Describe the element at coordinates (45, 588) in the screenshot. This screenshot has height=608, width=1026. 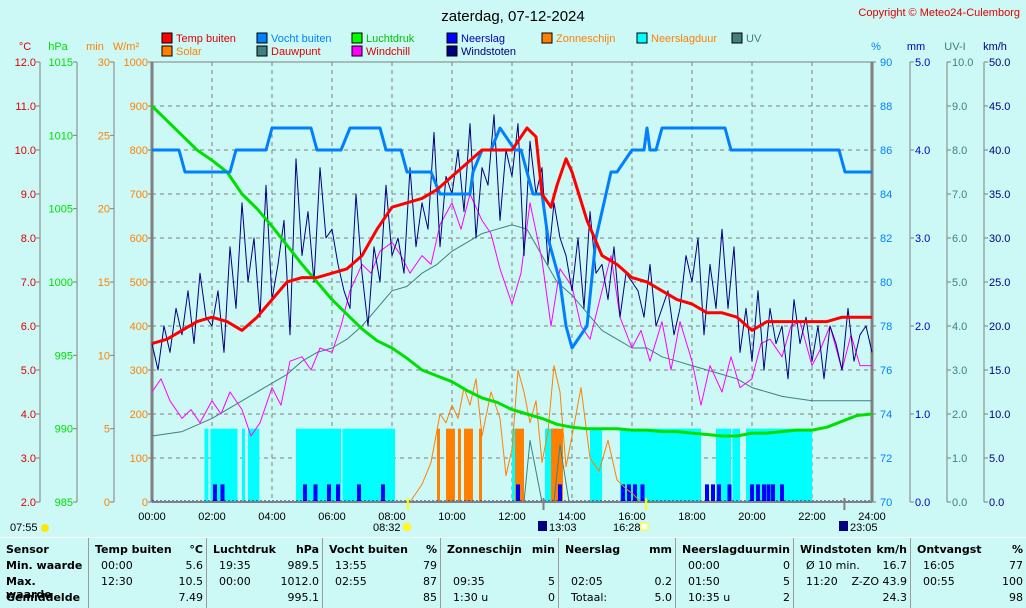
I see `stats-row: Max. waarde` at that location.